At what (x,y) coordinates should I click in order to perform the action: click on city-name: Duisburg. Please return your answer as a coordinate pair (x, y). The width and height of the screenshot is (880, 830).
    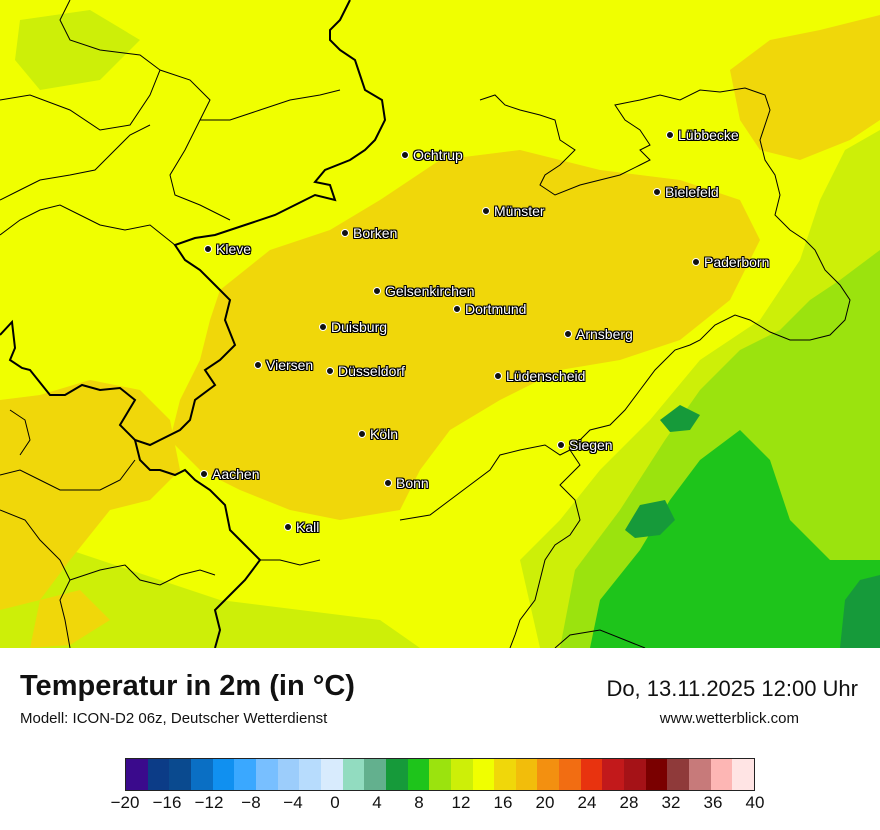
    Looking at the image, I should click on (359, 327).